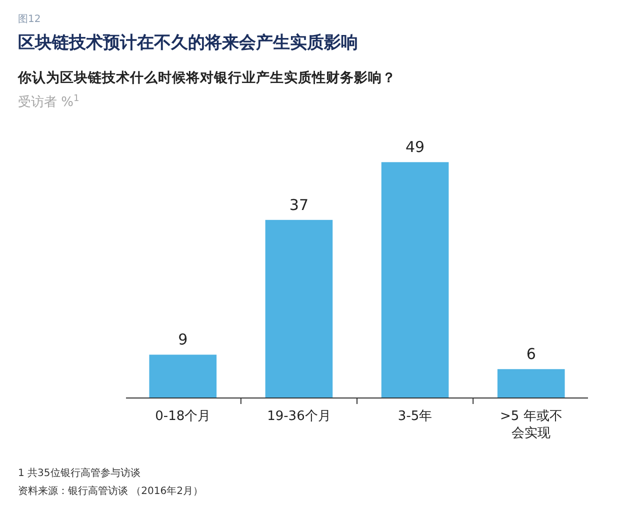  What do you see at coordinates (188, 43) in the screenshot?
I see `chart-title: 区块链技术预计在不久的将来会产生实质影响` at bounding box center [188, 43].